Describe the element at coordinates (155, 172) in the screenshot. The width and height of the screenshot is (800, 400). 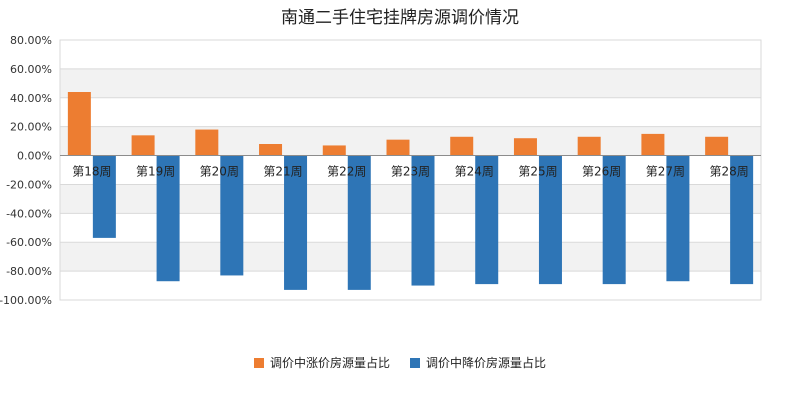
I see `x-tick-label: 第19周` at that location.